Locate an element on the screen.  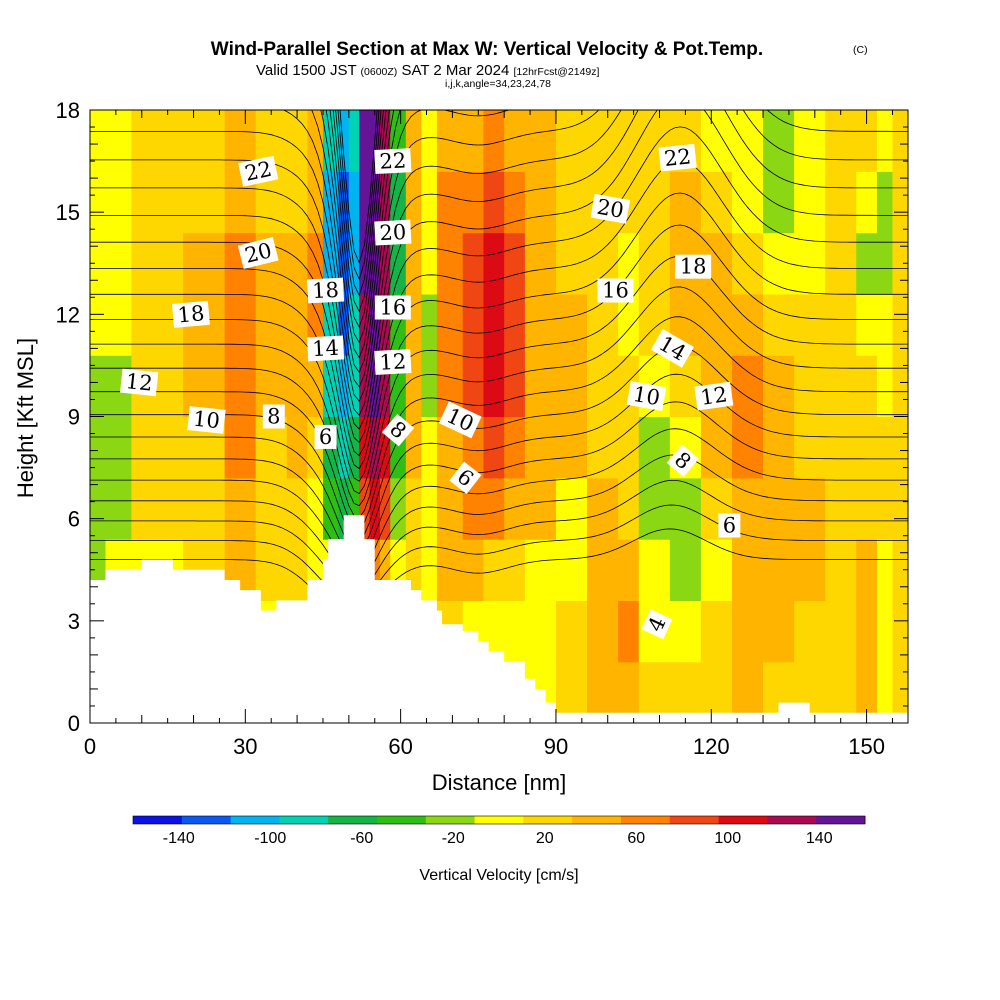
copyright-mark: (C) is located at coordinates (860, 50).